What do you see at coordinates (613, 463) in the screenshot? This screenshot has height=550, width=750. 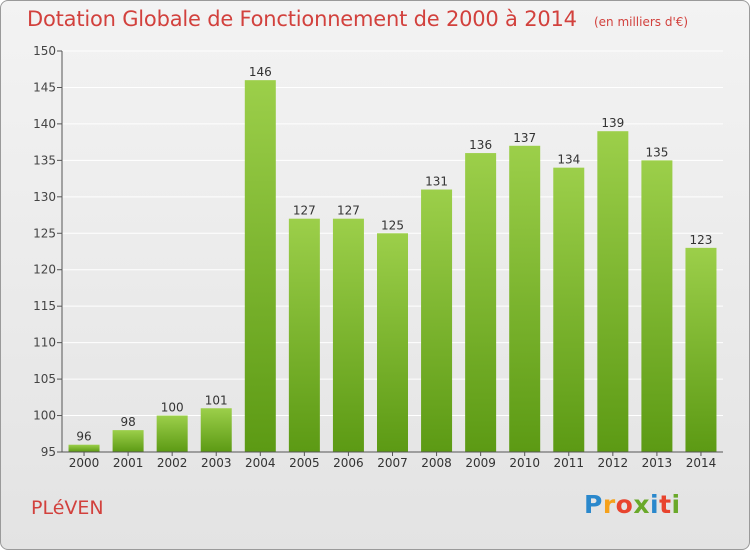 I see `x-tick-label: 2012` at bounding box center [613, 463].